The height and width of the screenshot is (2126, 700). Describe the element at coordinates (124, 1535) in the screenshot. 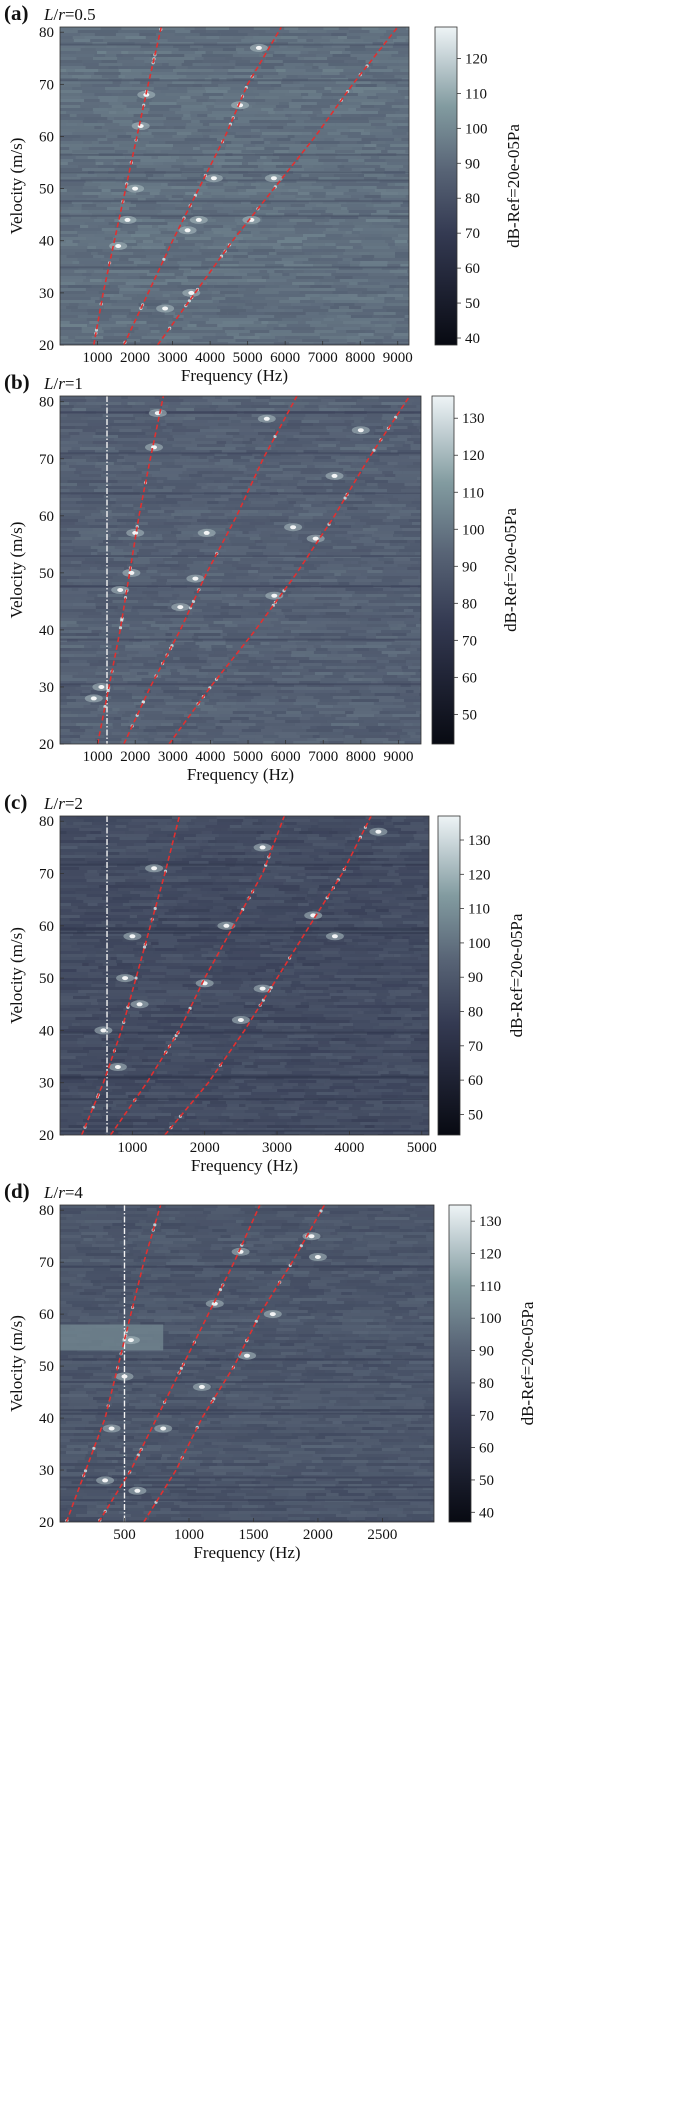

I see `x-tick-label: 500` at that location.